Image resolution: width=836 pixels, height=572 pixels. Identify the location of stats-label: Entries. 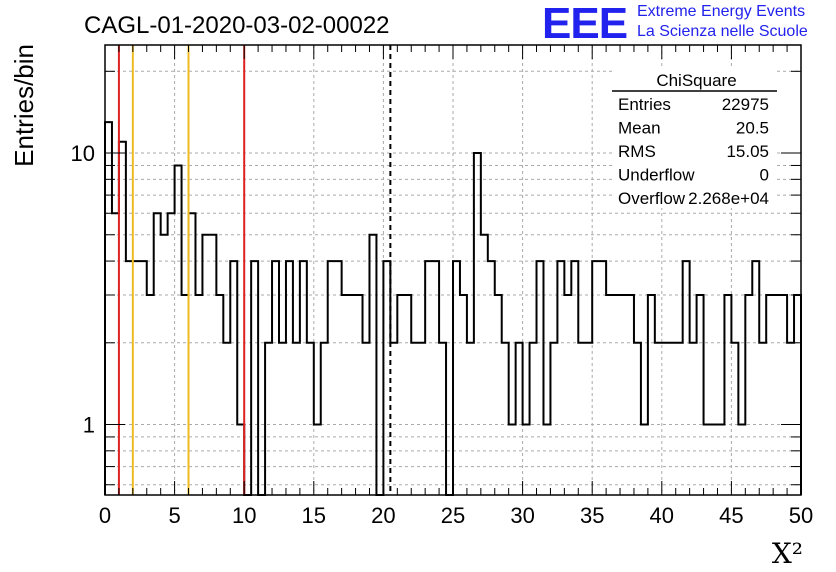
(644, 104).